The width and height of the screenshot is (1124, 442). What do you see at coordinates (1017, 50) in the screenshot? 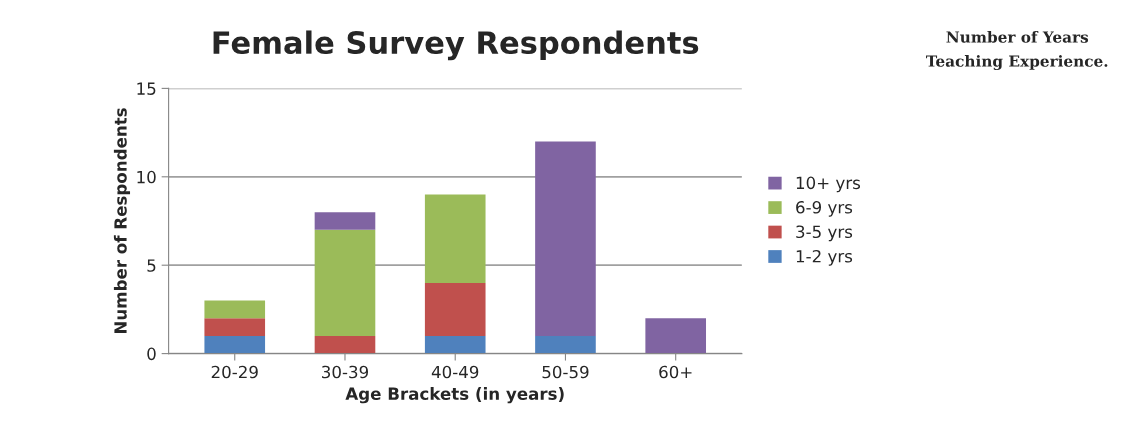
I see `legend-title: Number of Years Teaching Experience.` at bounding box center [1017, 50].